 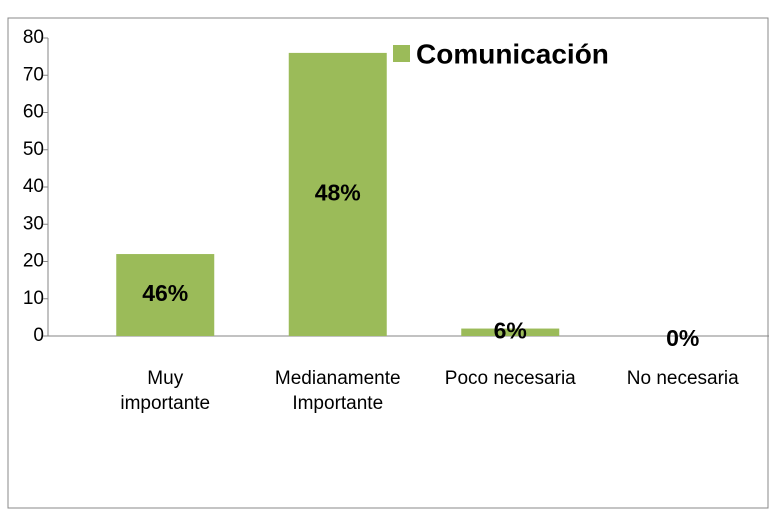 What do you see at coordinates (33, 298) in the screenshot?
I see `y-tick-label: 10` at bounding box center [33, 298].